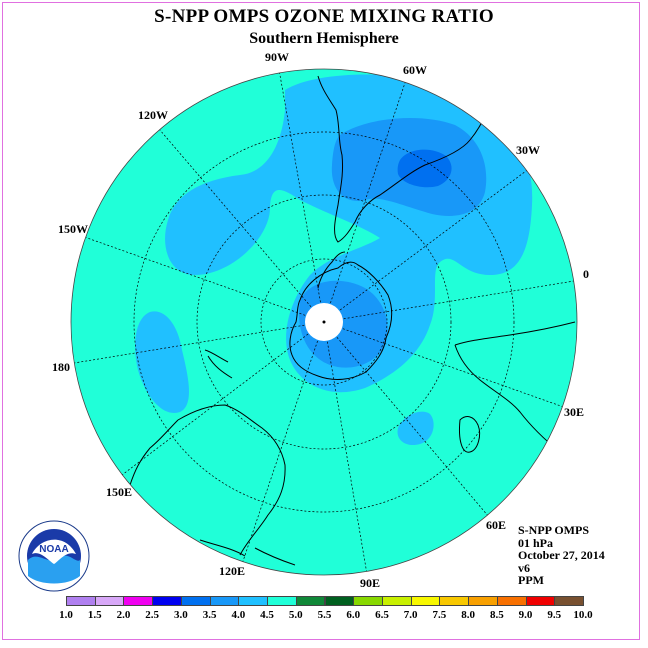 The image size is (648, 648). What do you see at coordinates (221, 400) in the screenshot?
I see `meridian-150e` at bounding box center [221, 400].